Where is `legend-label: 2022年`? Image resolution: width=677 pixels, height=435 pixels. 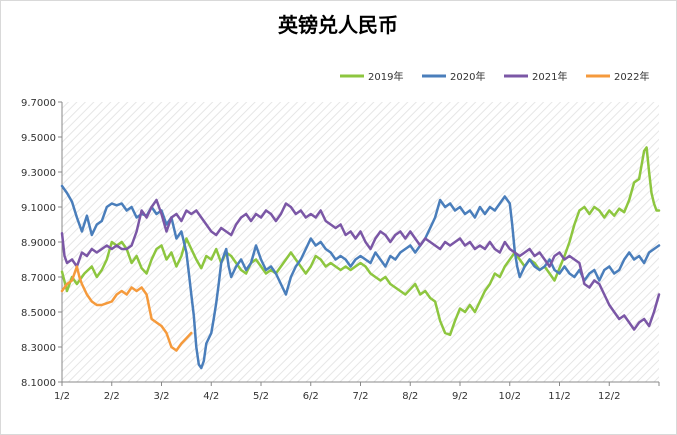 legend-label: 2022年 is located at coordinates (631, 76).